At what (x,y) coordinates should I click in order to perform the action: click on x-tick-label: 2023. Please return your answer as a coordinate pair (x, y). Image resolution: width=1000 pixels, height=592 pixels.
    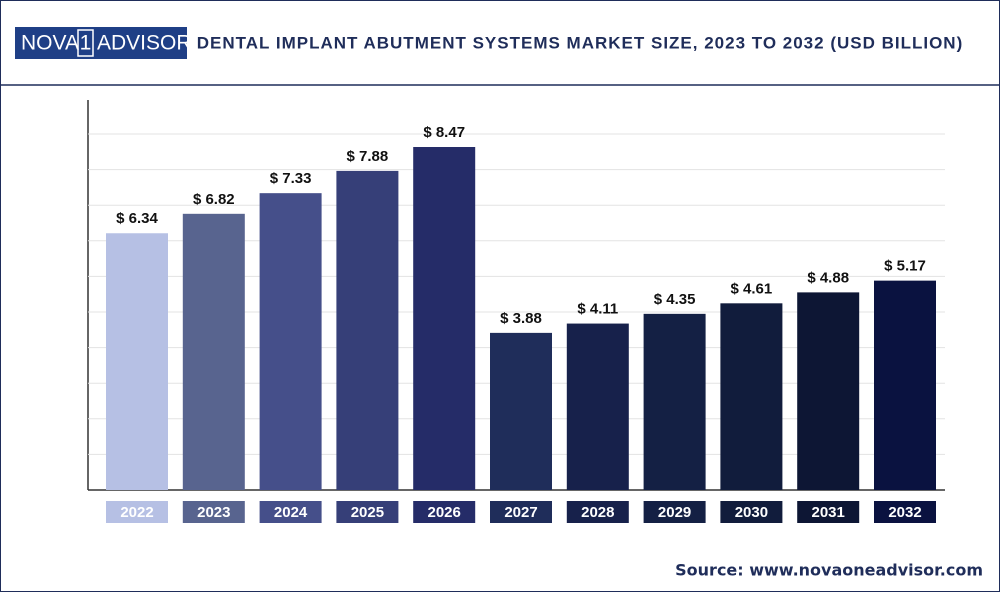
    Looking at the image, I should click on (213, 512).